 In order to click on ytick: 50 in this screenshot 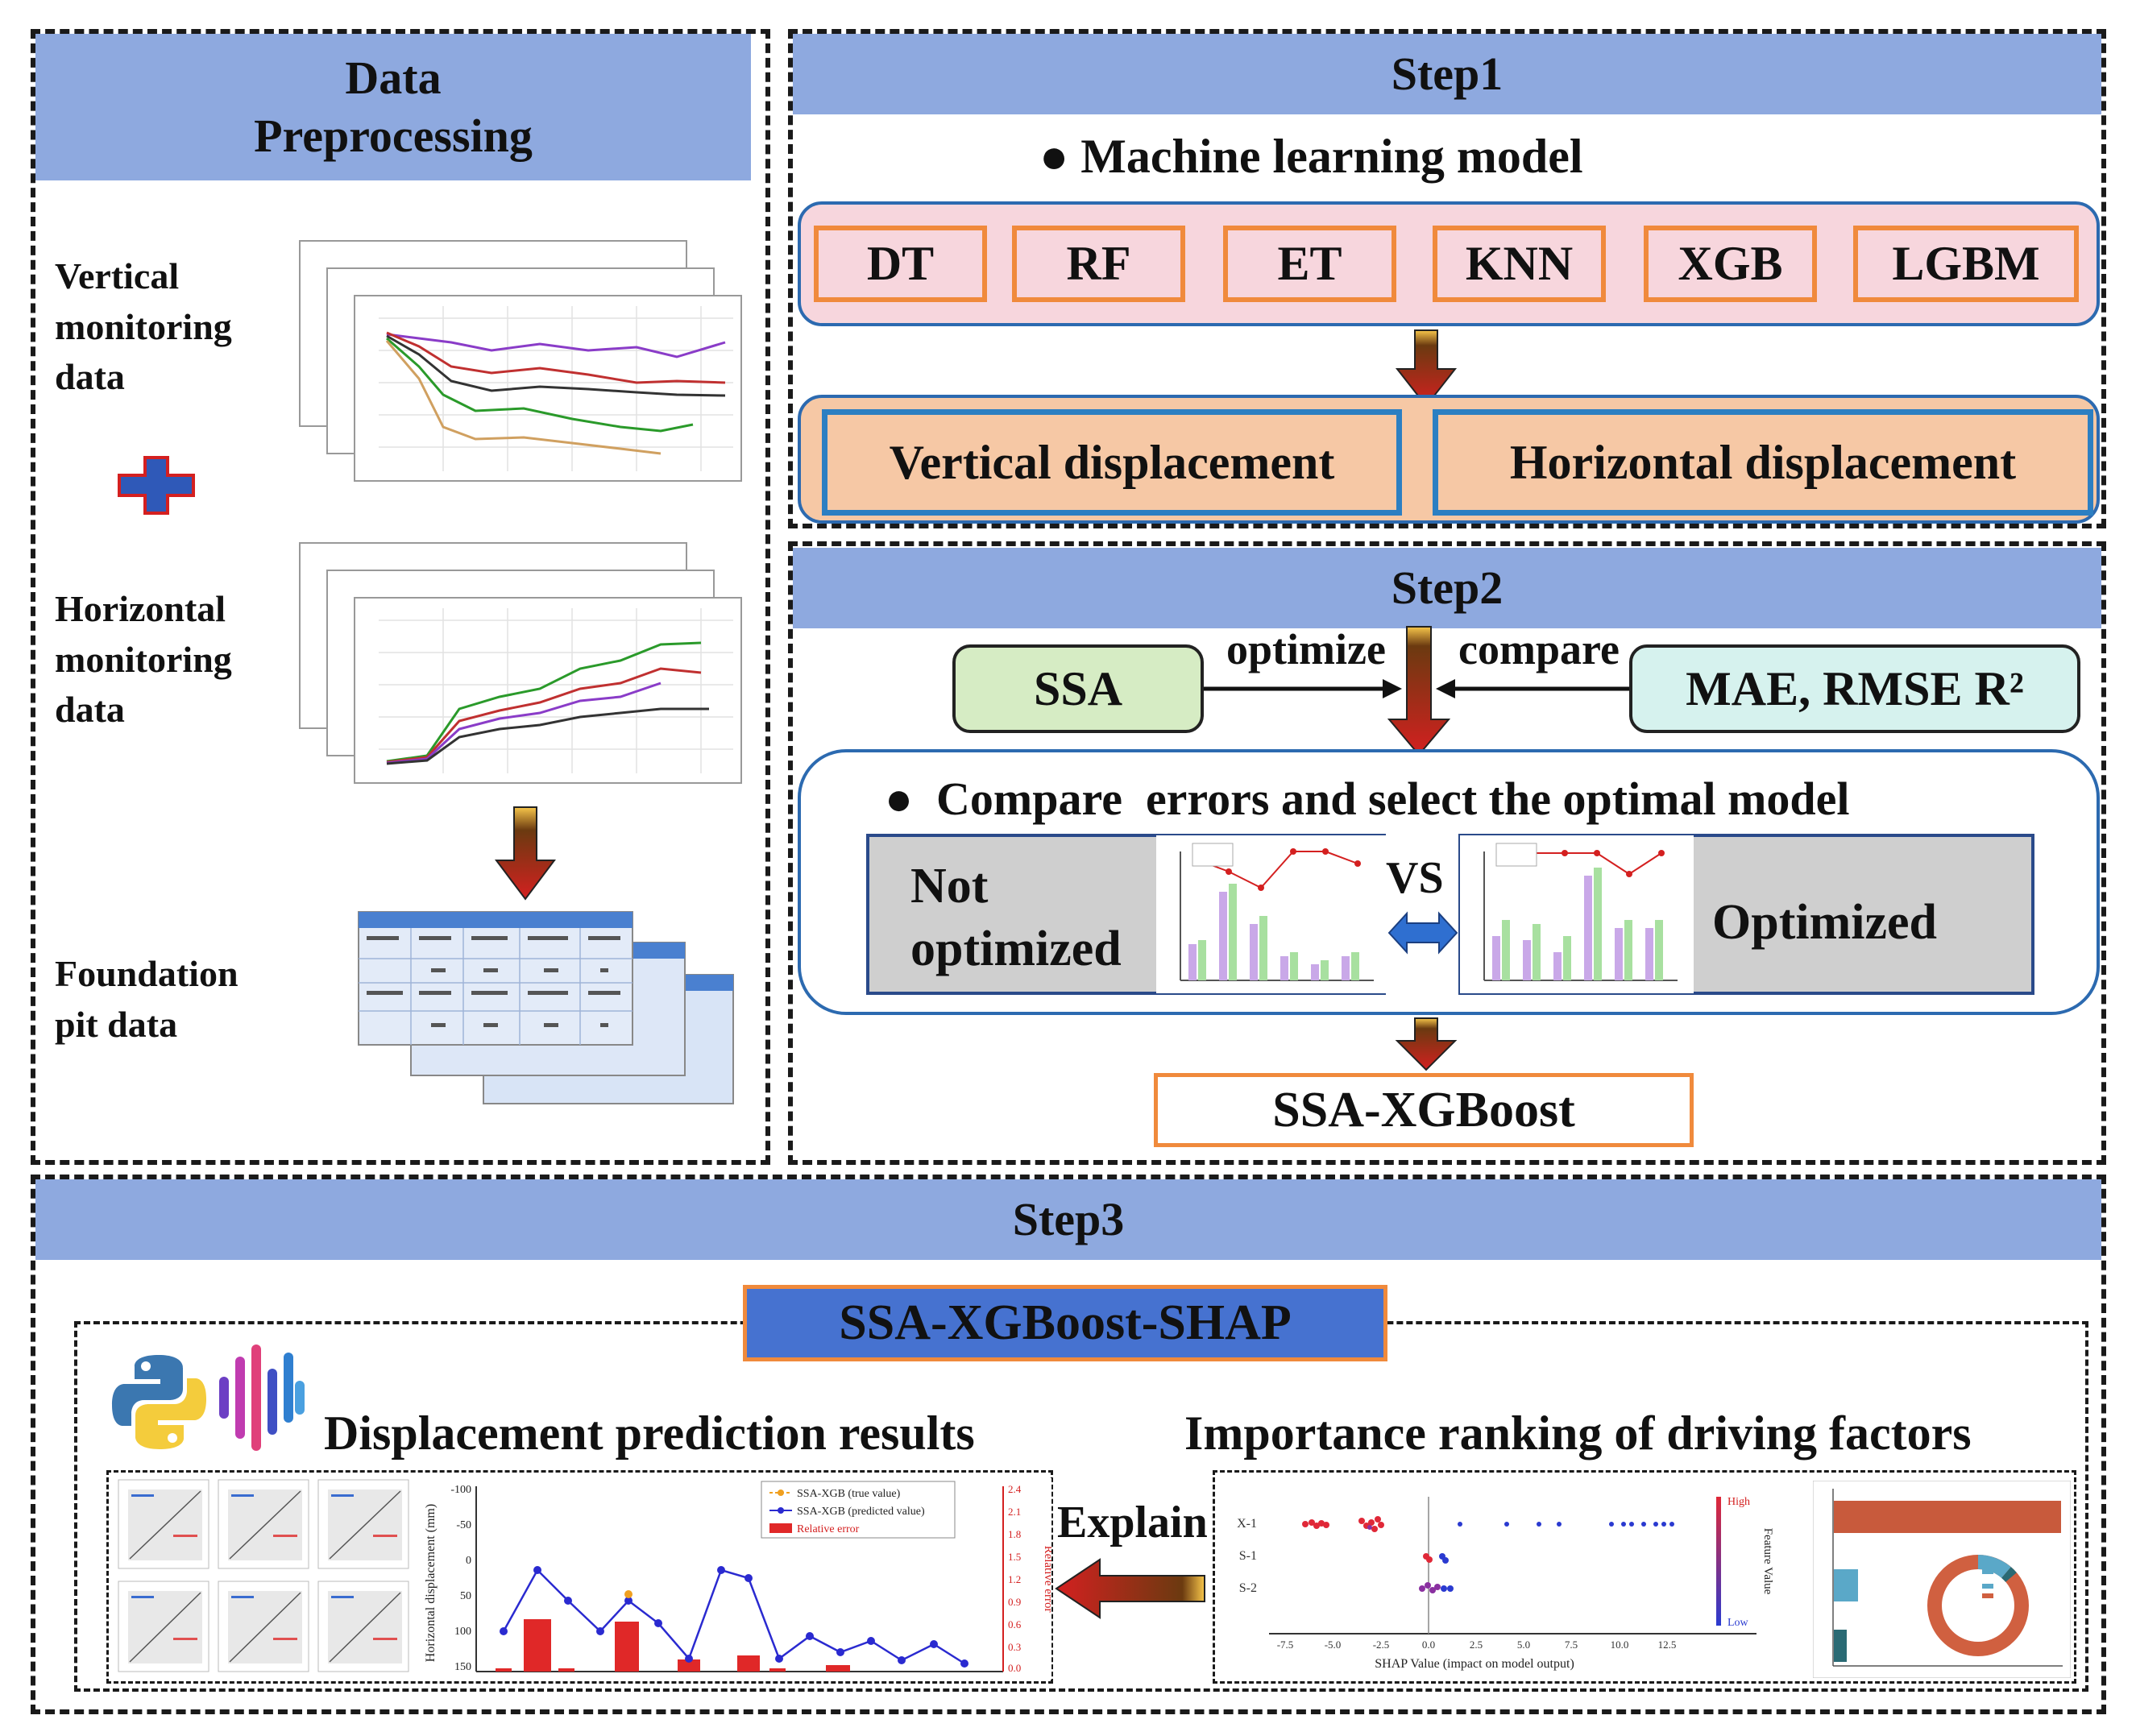, I will do `click(466, 1596)`.